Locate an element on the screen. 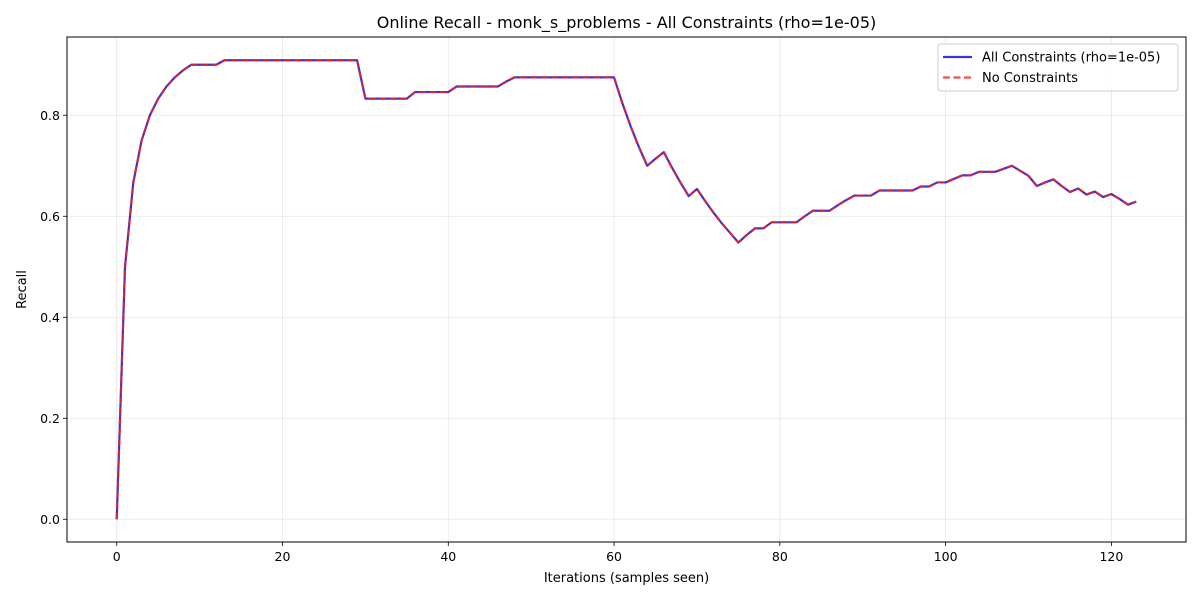 Image resolution: width=1200 pixels, height=600 pixels. x-axis-label: Iterations (samples seen) is located at coordinates (626, 578).